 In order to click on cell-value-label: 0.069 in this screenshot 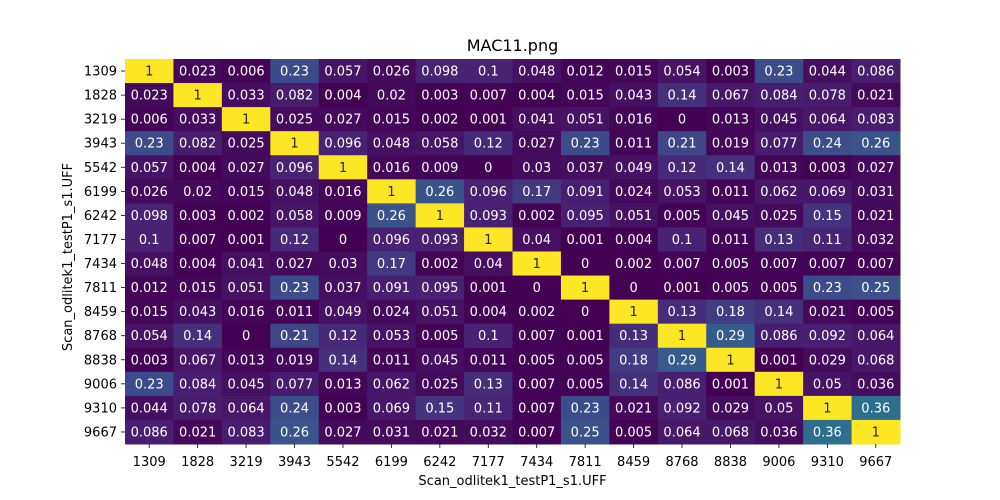, I will do `click(391, 408)`.